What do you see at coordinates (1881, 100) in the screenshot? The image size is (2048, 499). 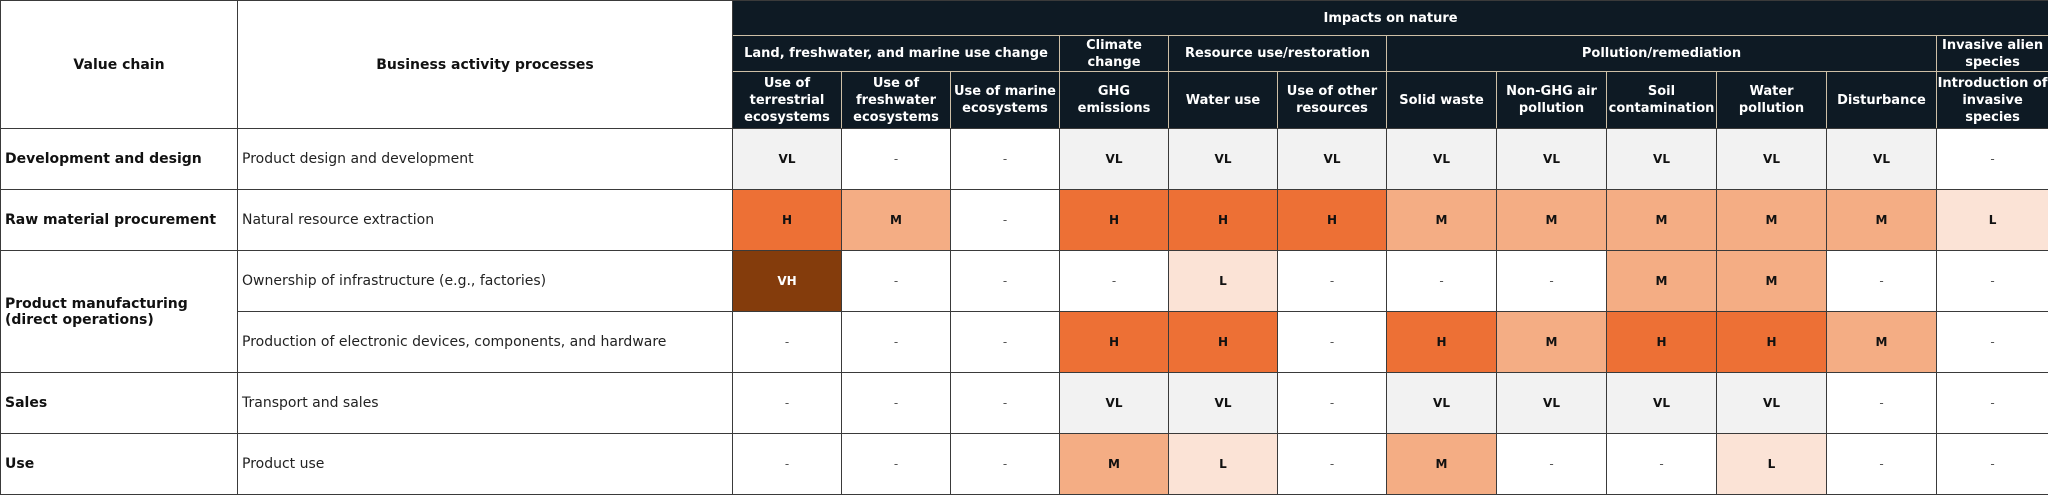 I see `col-header: Disturbance` at bounding box center [1881, 100].